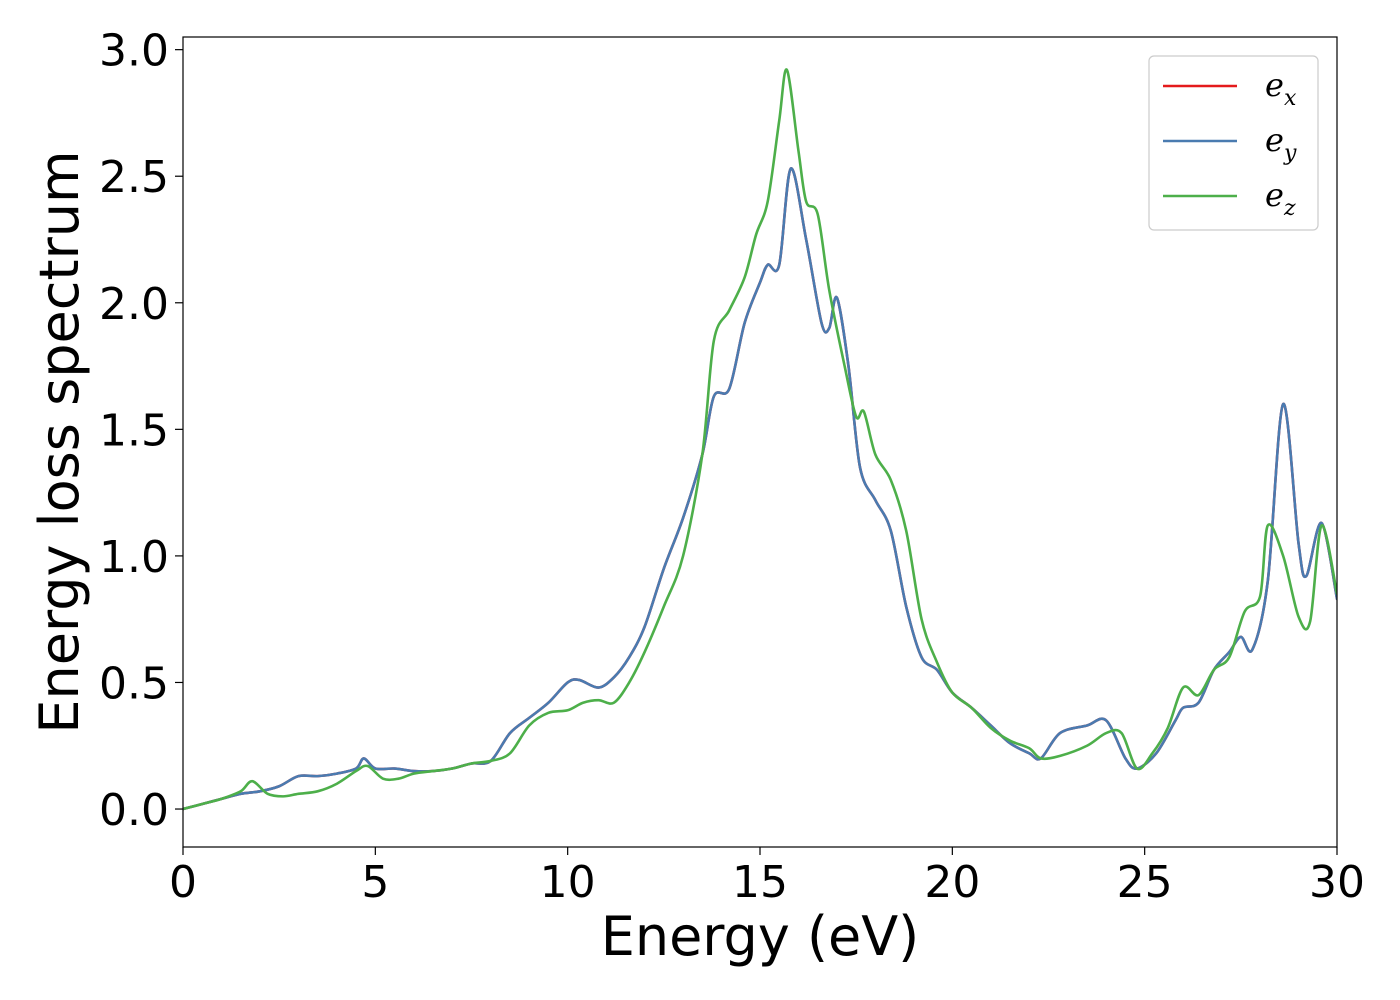 The height and width of the screenshot is (1000, 1400). I want to click on y-tick-label: 1.0, so click(134, 557).